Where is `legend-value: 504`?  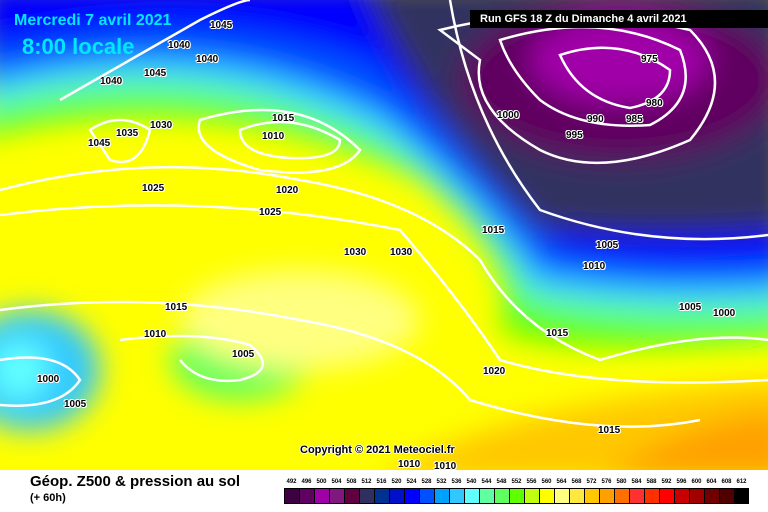
legend-value: 504 is located at coordinates (336, 482).